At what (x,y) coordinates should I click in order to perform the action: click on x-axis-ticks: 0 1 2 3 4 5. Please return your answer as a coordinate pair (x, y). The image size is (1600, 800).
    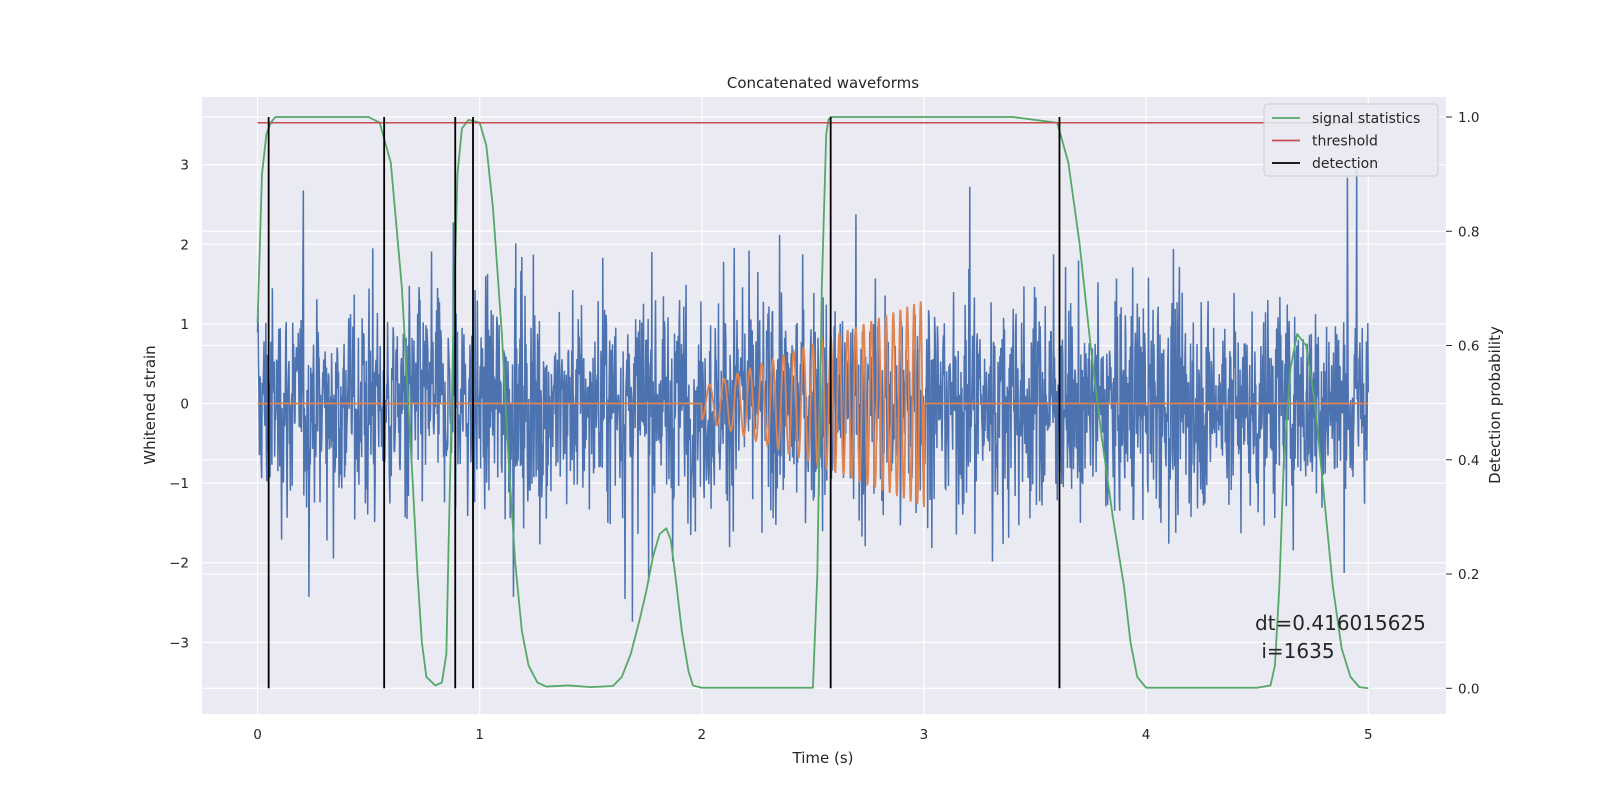
    Looking at the image, I should click on (812, 735).